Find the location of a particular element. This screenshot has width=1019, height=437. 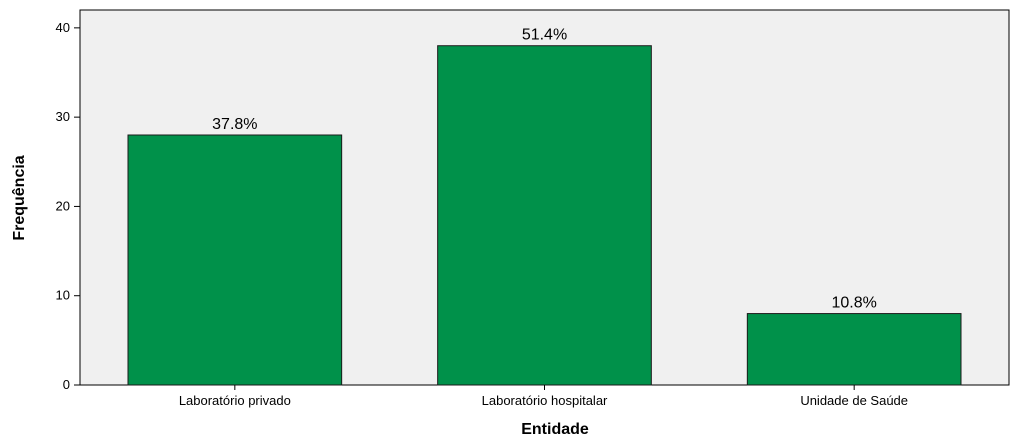

y-tick-label: 0 is located at coordinates (66, 384).